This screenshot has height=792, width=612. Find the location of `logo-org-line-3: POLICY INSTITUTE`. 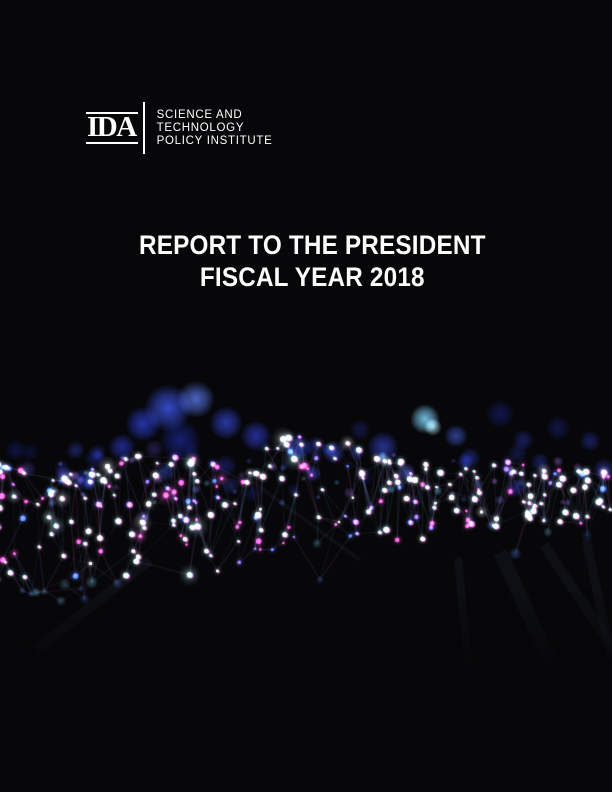

logo-org-line-3: POLICY INSTITUTE is located at coordinates (214, 140).